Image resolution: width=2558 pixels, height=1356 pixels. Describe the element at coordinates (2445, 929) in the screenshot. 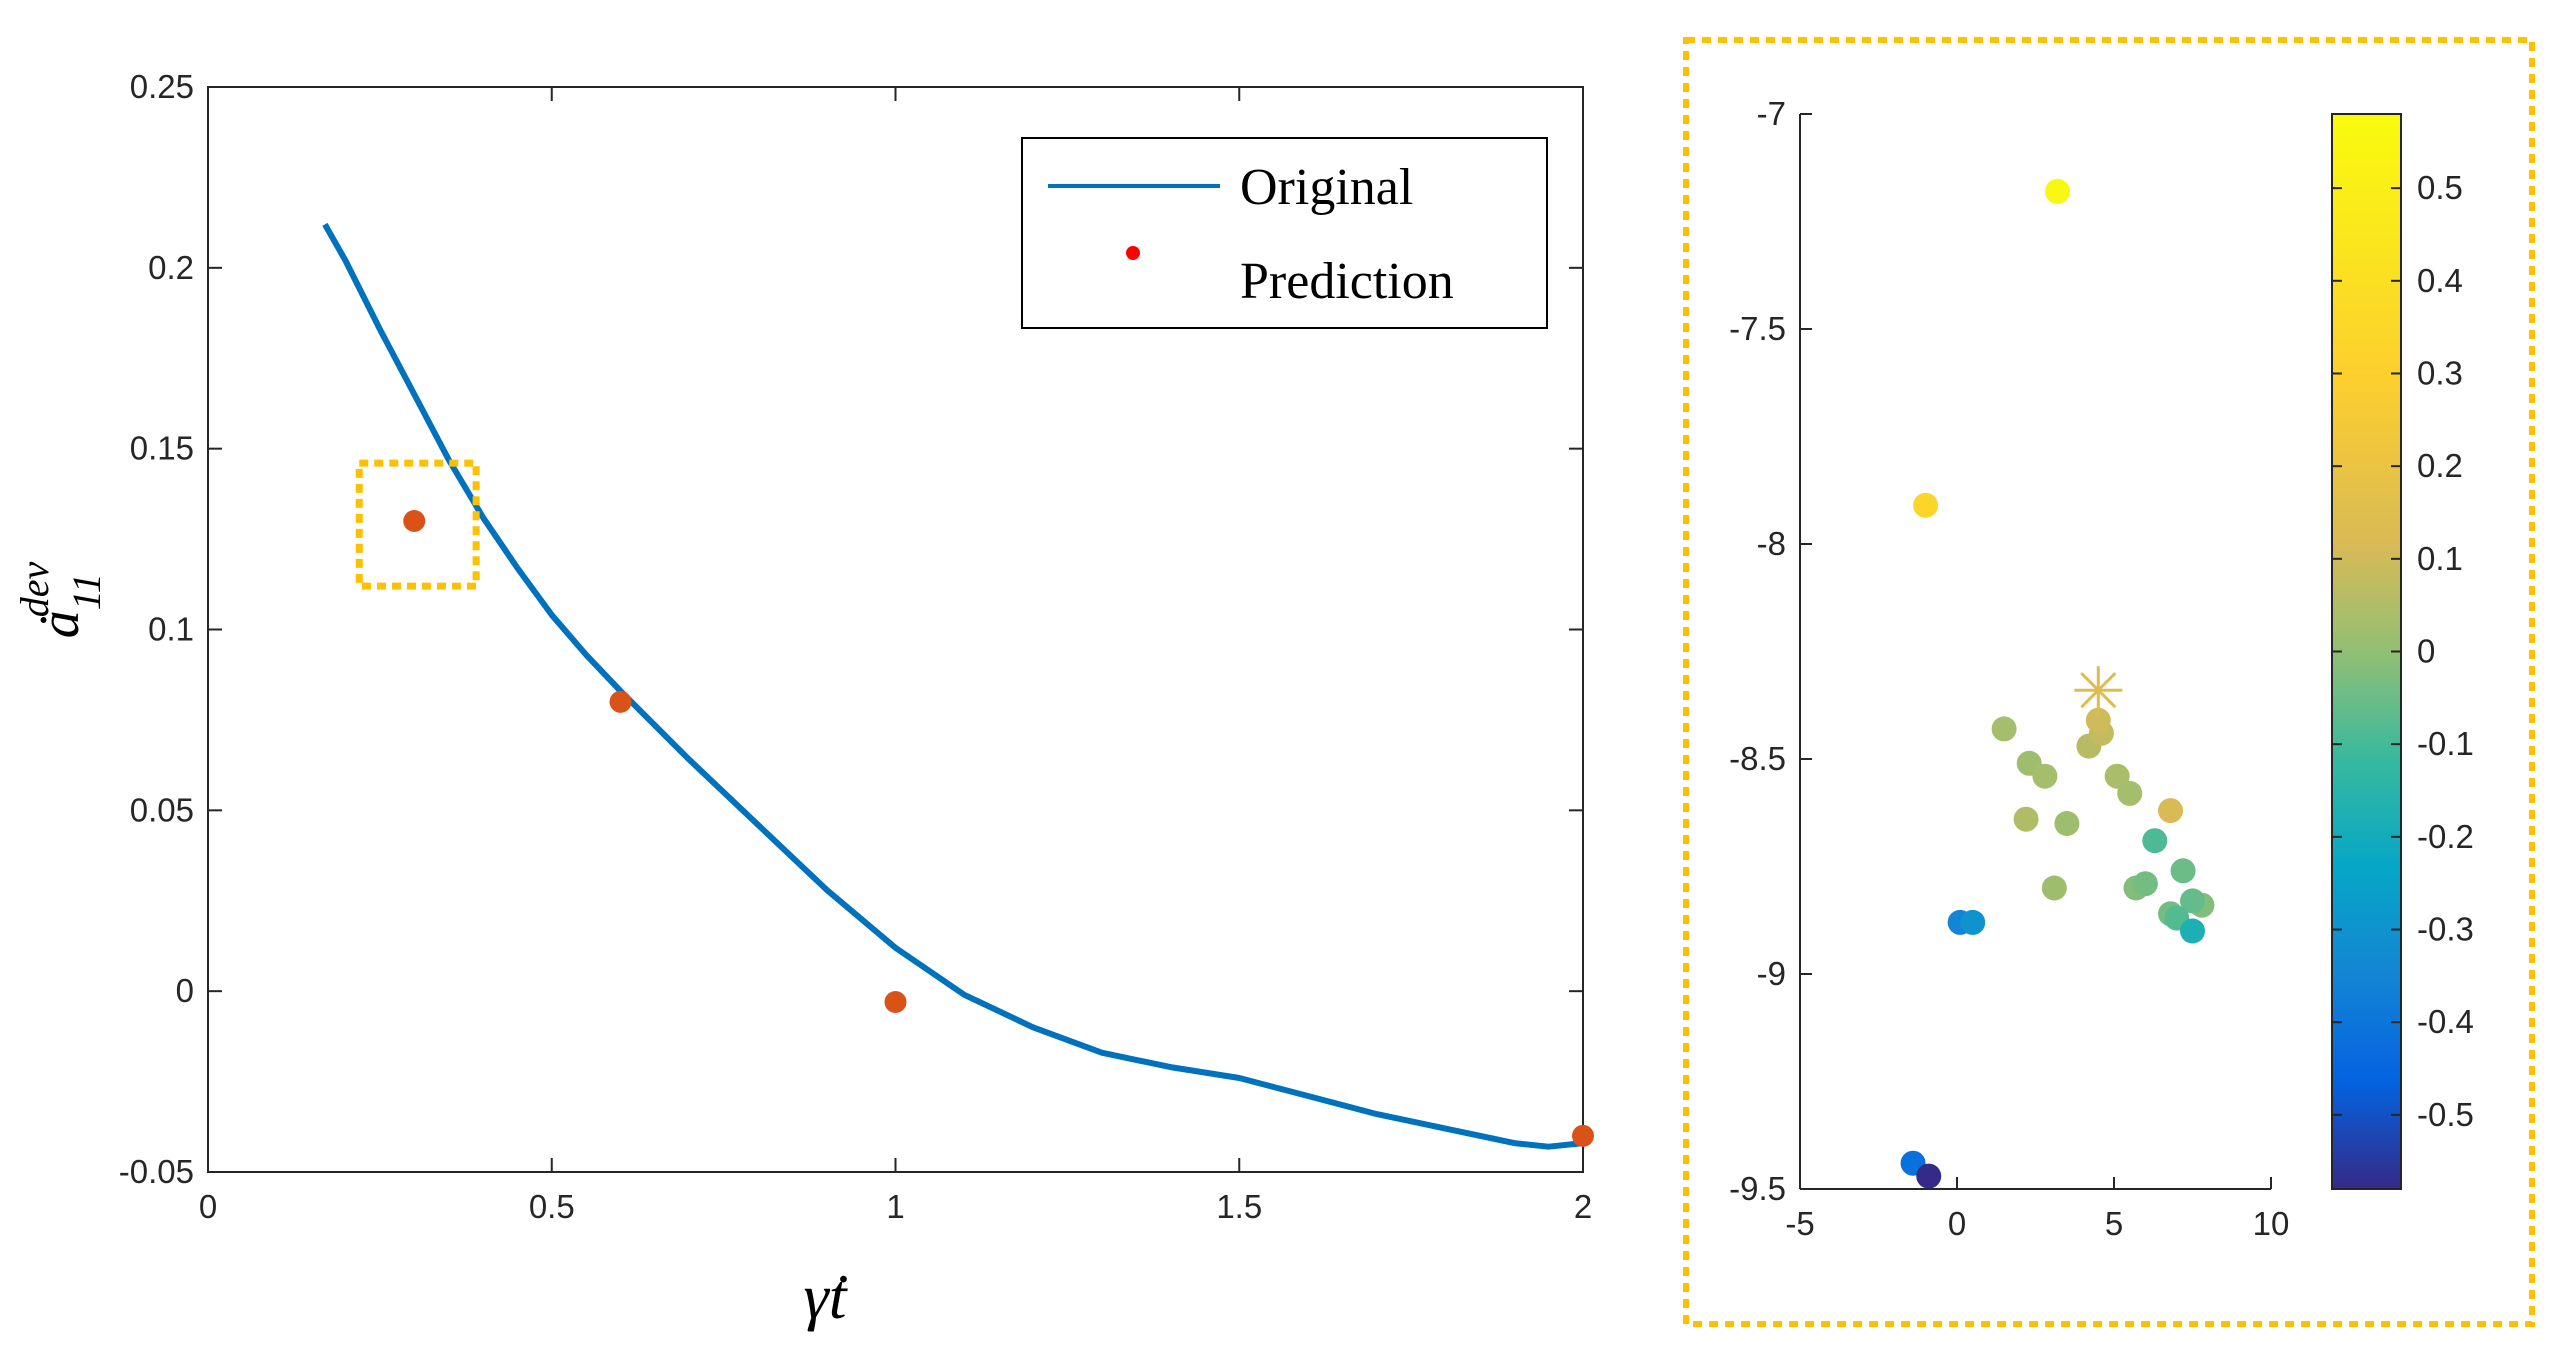

I see `colorbar-tick-label: -0.3` at that location.